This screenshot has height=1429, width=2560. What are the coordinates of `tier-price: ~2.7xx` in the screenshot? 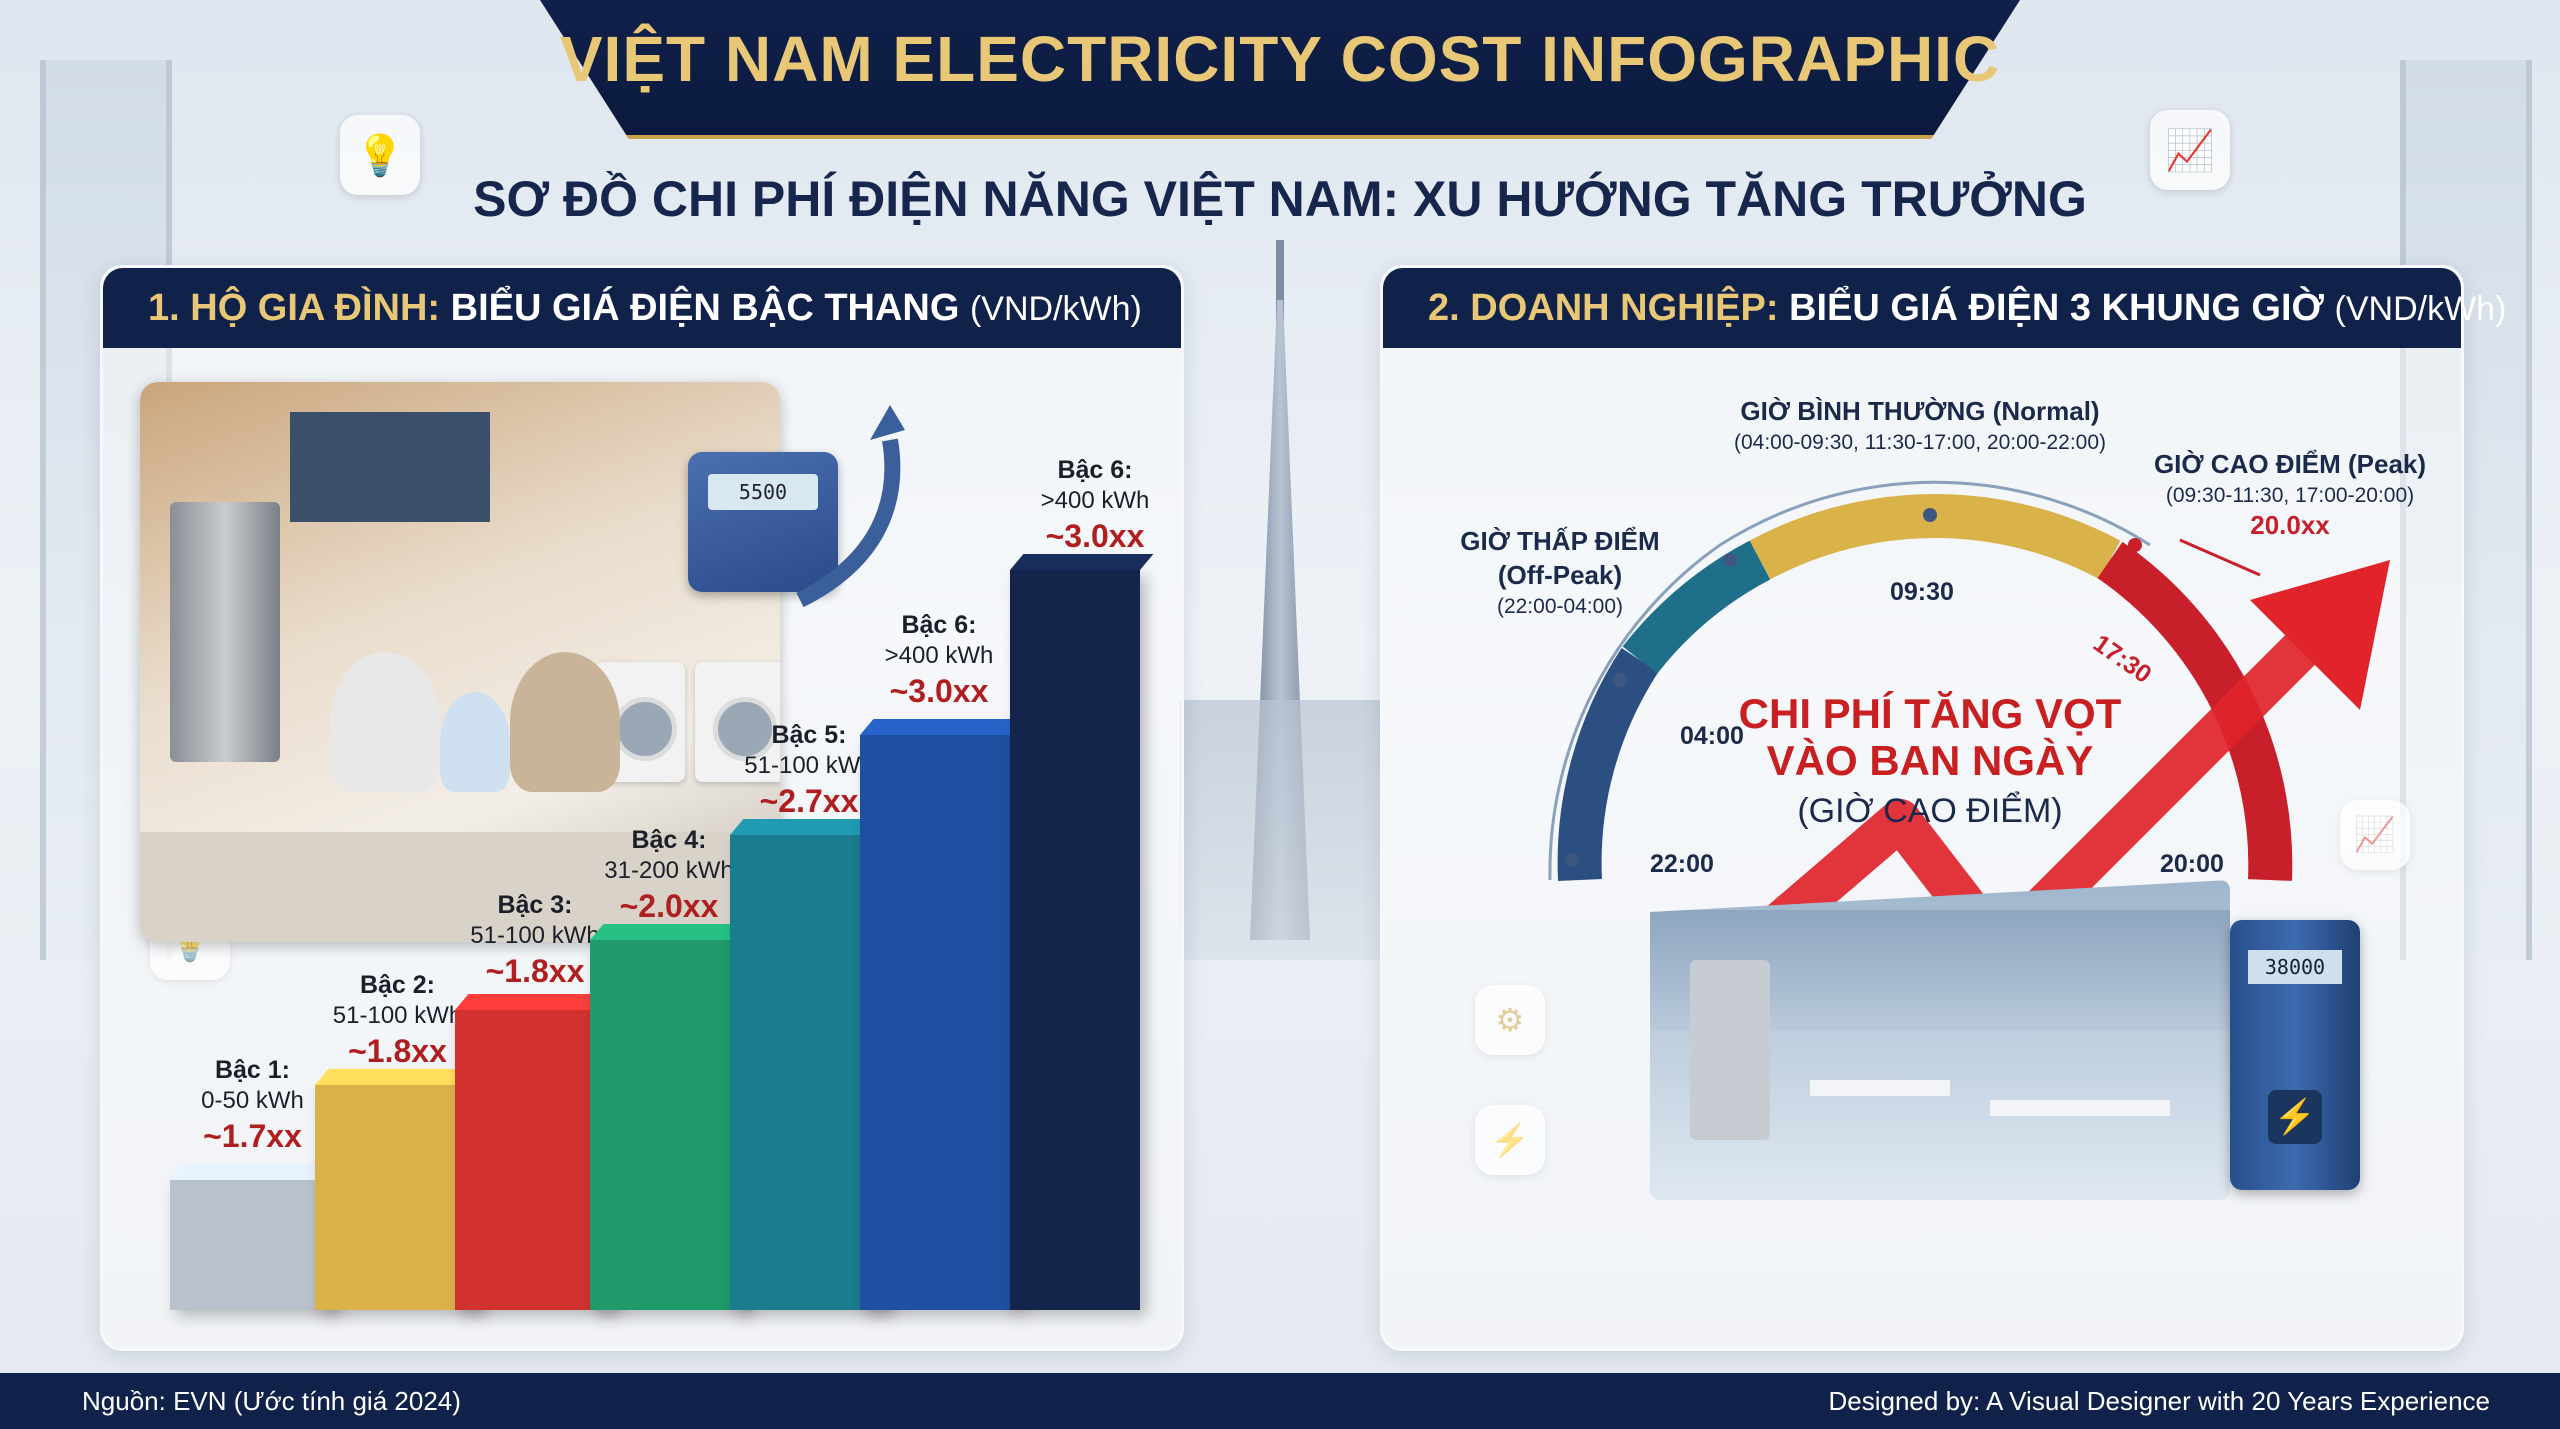 It's located at (809, 801).